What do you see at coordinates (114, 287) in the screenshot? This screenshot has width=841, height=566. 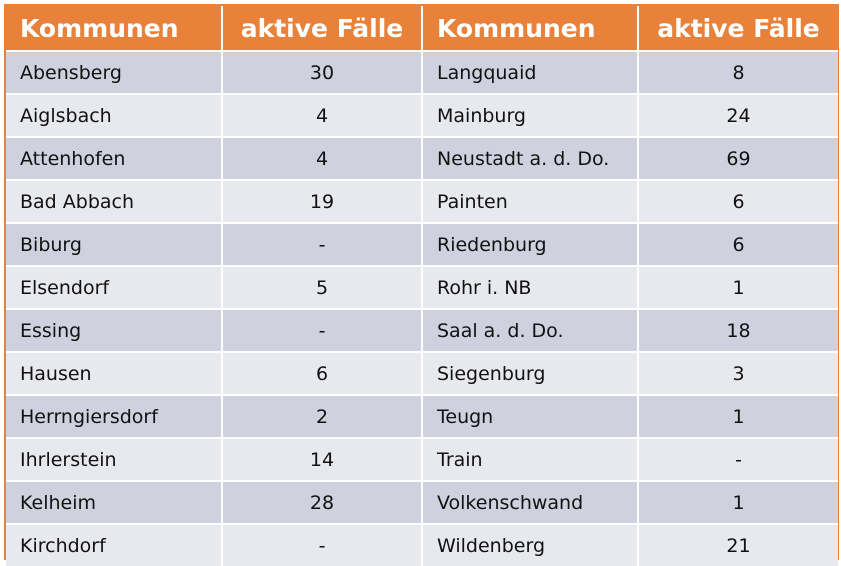 I see `left-municipality-name: Elsendorf` at bounding box center [114, 287].